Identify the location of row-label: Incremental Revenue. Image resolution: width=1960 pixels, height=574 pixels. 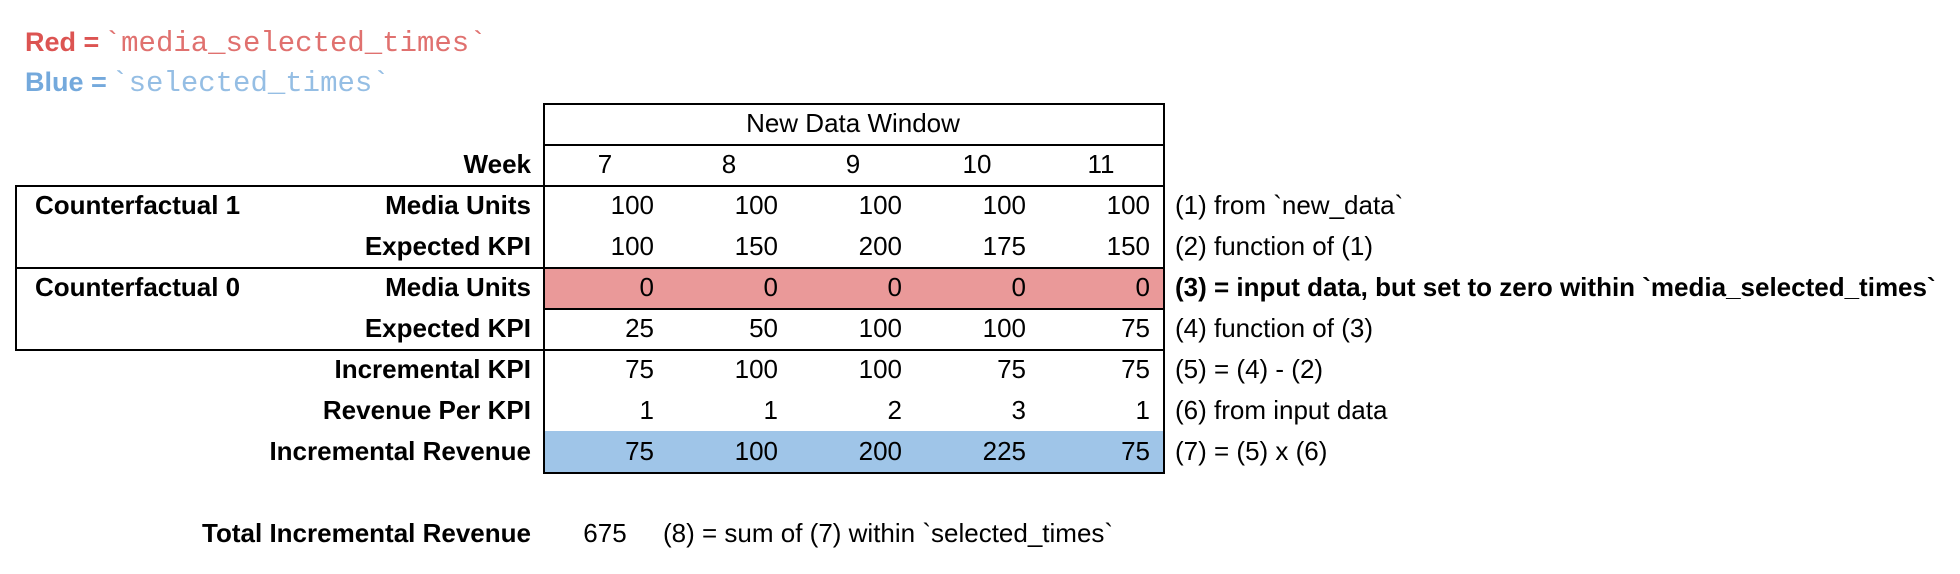
(400, 451).